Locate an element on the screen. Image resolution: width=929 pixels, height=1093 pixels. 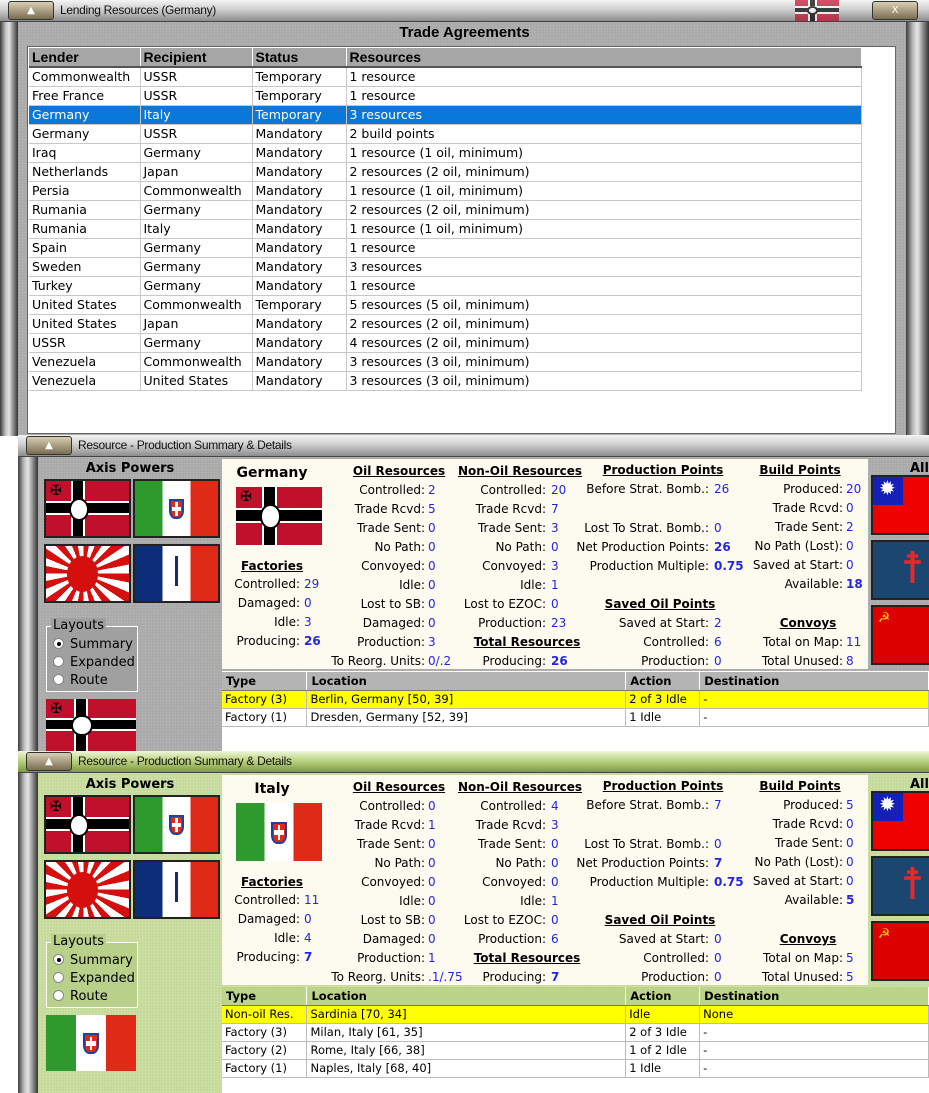
table-row: Non-oil Res. Sardinia [70, 34] Idle None is located at coordinates (575, 1014).